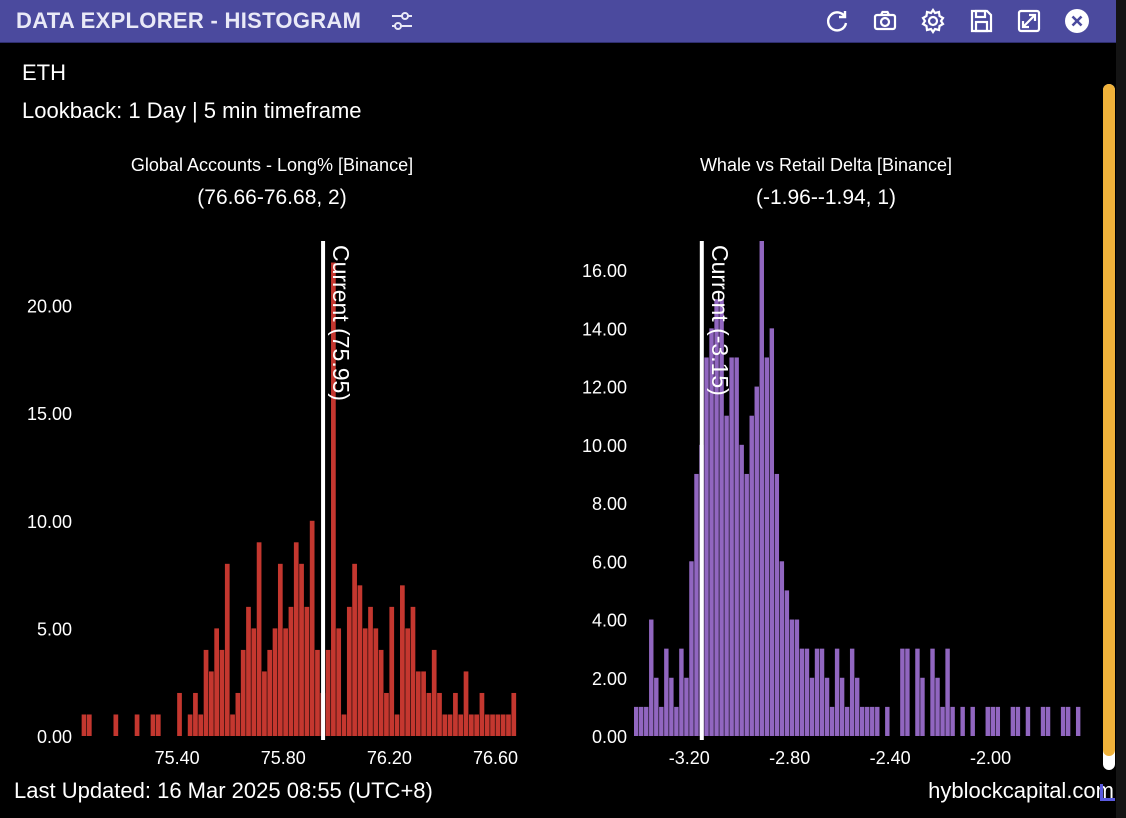 This screenshot has height=818, width=1126. I want to click on last-updated: Last Updated: 16 Mar 2025 08:55 (UTC+8), so click(223, 790).